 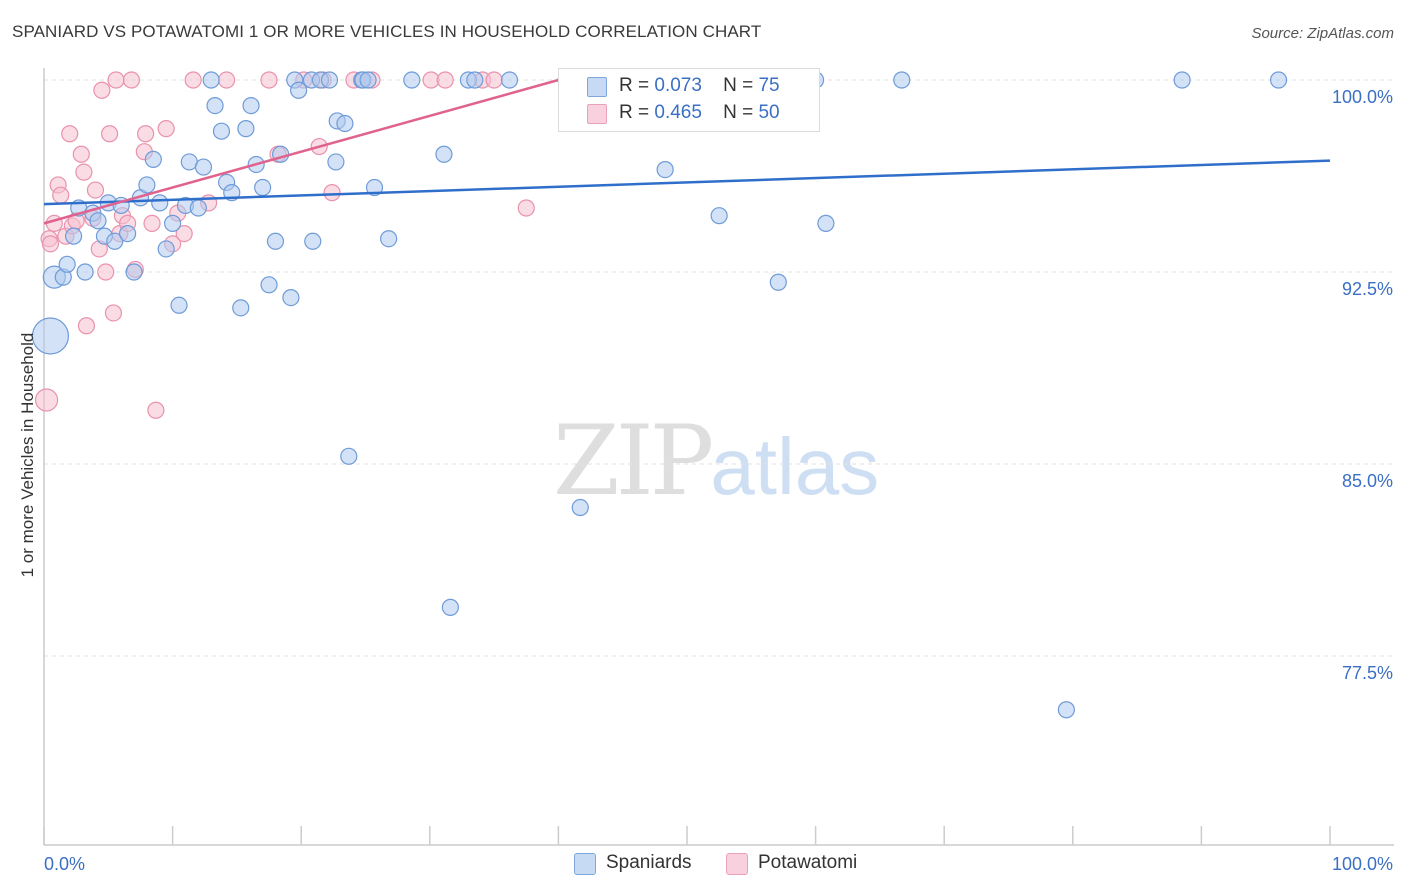 I want to click on watermark: ZIPatlas, so click(x=716, y=461).